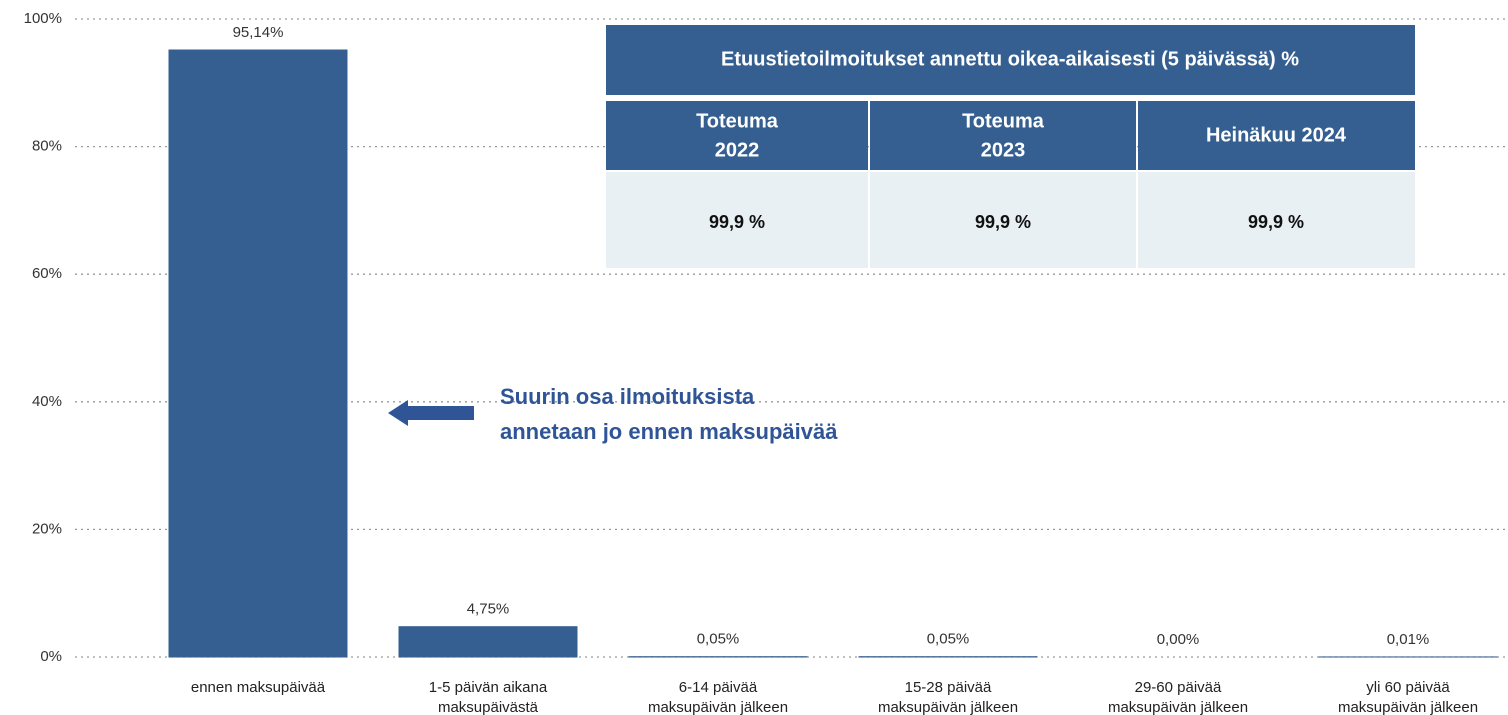 This screenshot has width=1508, height=715. Describe the element at coordinates (1178, 639) in the screenshot. I see `data-label: 0,00%` at that location.